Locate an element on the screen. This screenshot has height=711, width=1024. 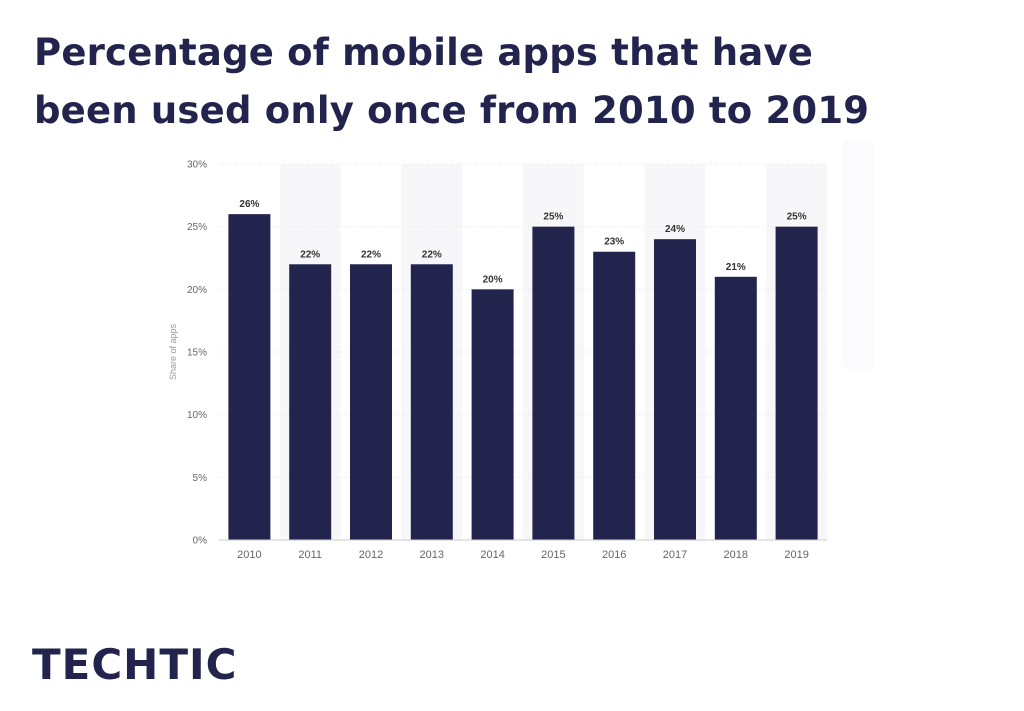
data-label: 24% is located at coordinates (675, 229).